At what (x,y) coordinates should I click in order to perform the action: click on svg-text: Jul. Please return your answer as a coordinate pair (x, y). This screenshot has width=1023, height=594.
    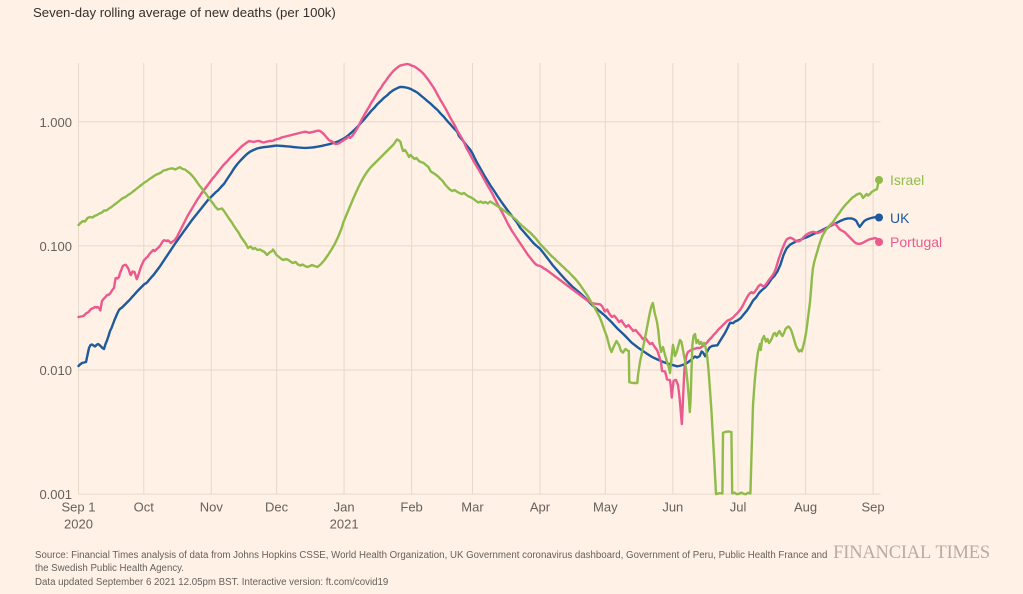
    Looking at the image, I should click on (738, 507).